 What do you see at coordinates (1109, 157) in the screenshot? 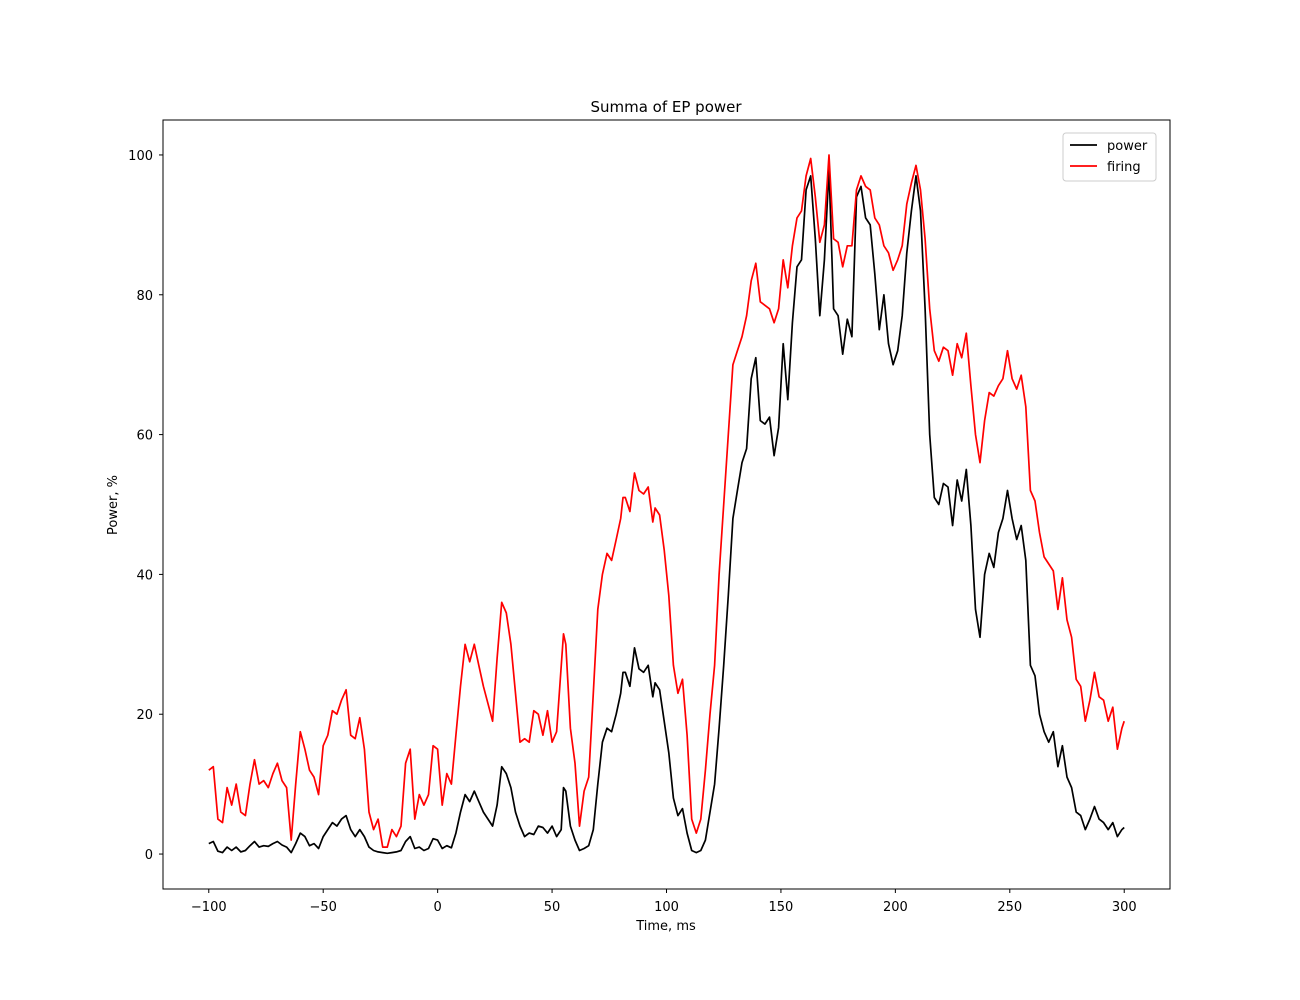
I see `legend: power firing` at bounding box center [1109, 157].